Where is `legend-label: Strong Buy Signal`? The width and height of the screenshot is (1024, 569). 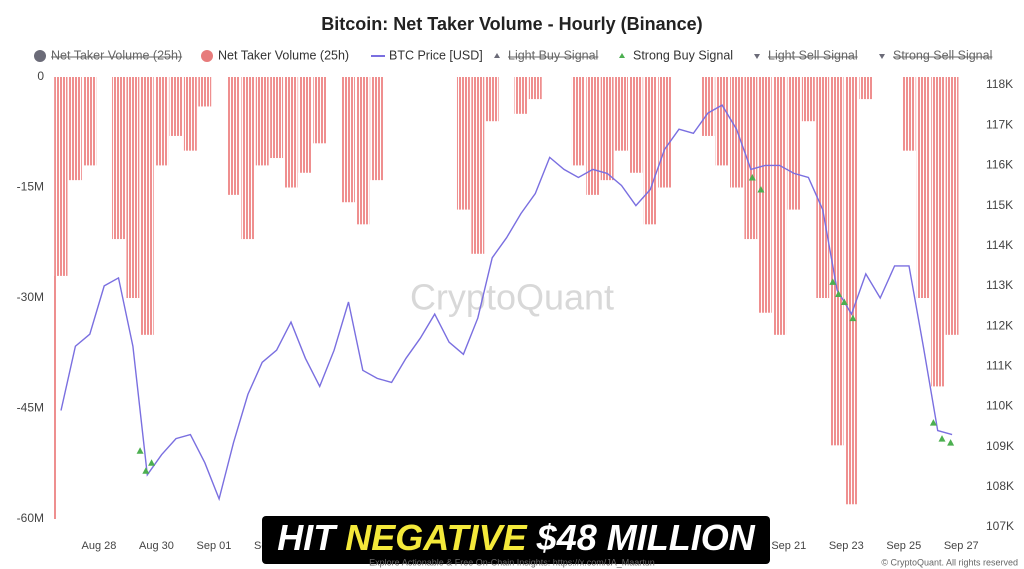 legend-label: Strong Buy Signal is located at coordinates (683, 55).